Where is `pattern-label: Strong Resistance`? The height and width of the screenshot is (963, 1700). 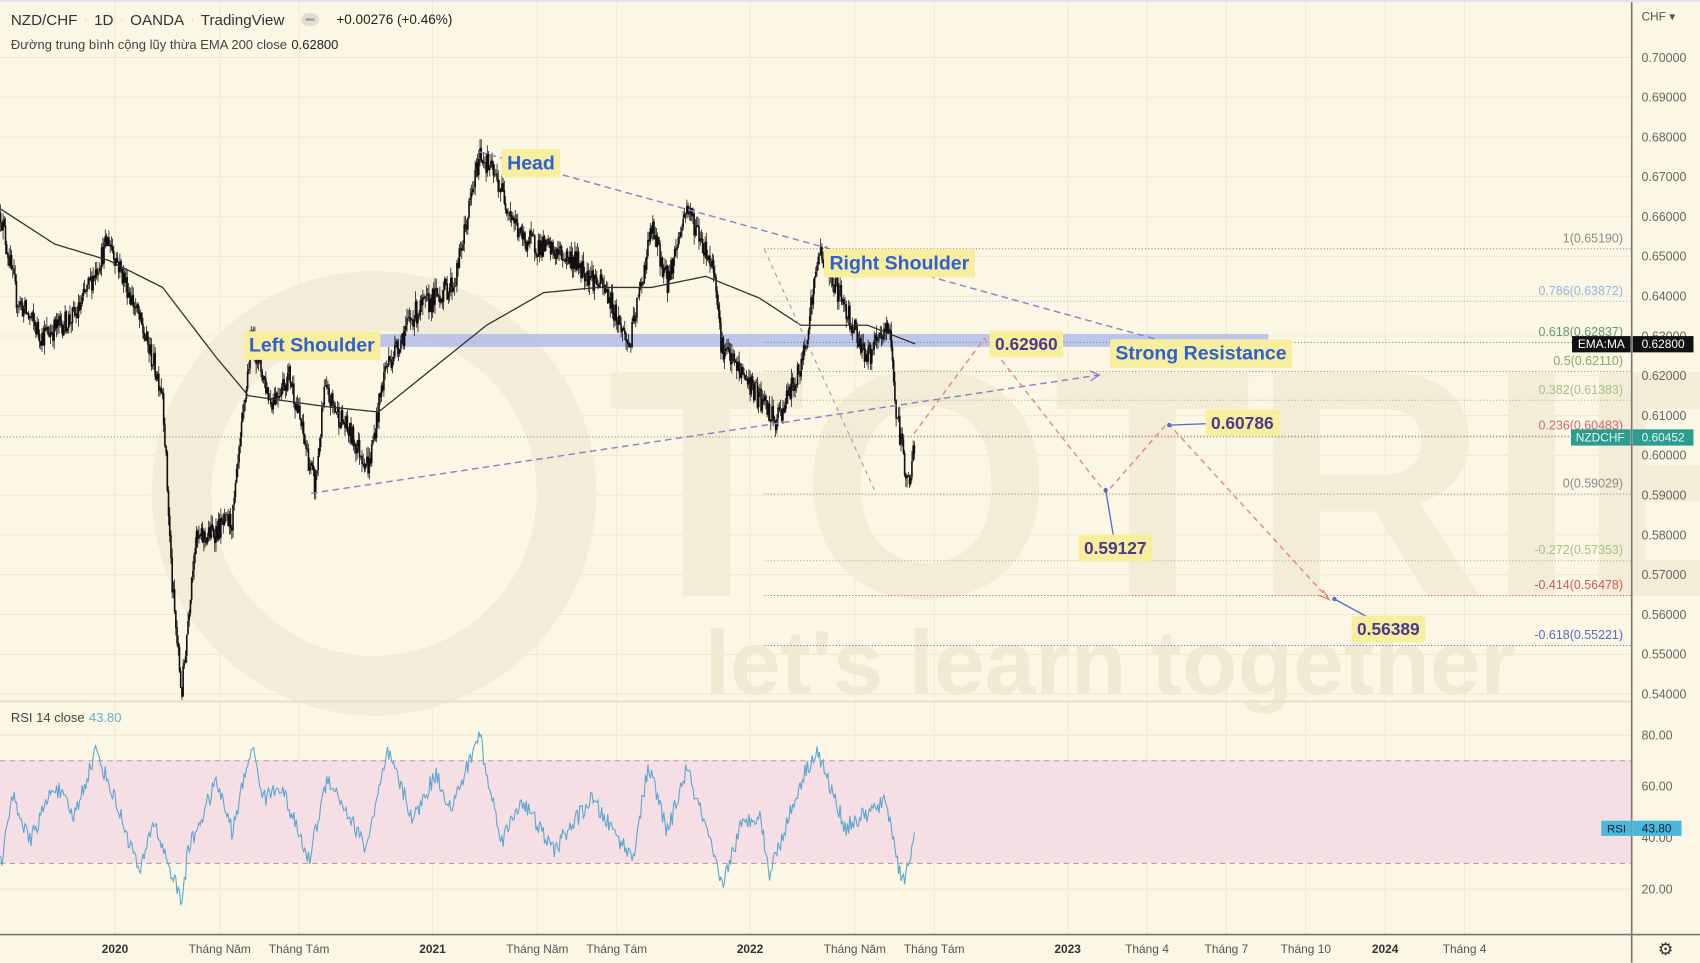 pattern-label: Strong Resistance is located at coordinates (1201, 353).